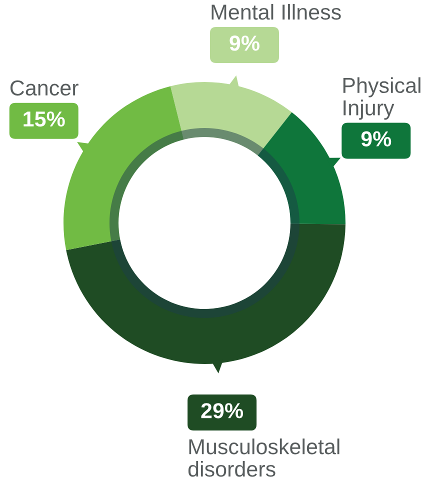  Describe the element at coordinates (44, 88) in the screenshot. I see `slice-label: Cancer` at that location.